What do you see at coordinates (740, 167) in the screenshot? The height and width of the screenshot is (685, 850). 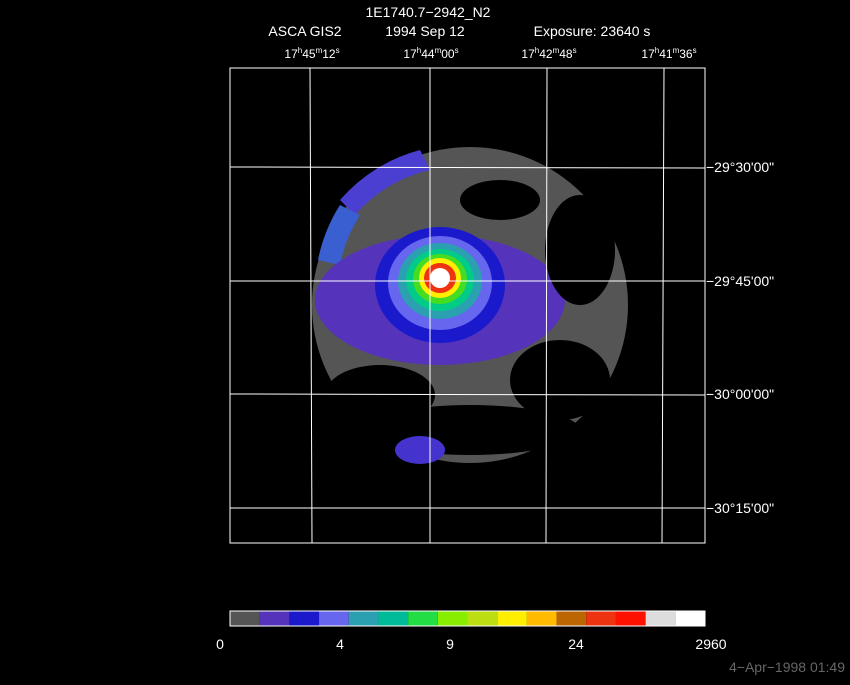 I see `dec-label: −29°30'00"` at bounding box center [740, 167].